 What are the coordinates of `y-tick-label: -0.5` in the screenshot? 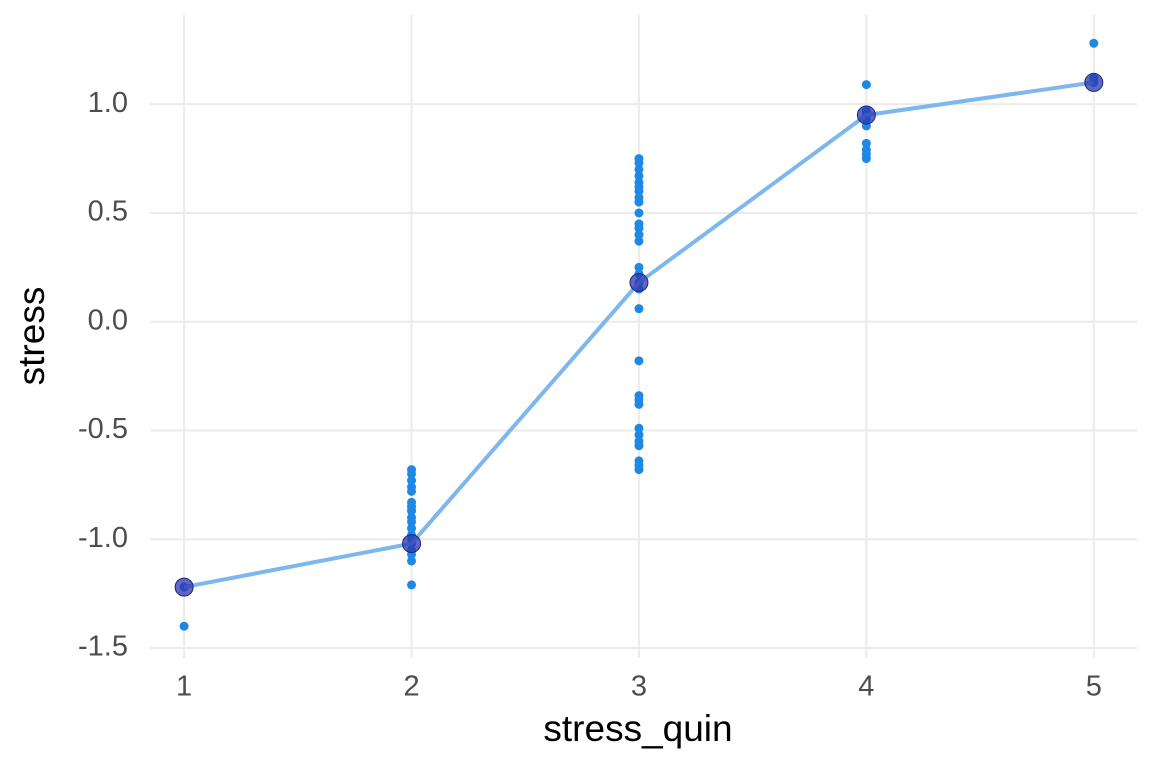 It's located at (103, 429).